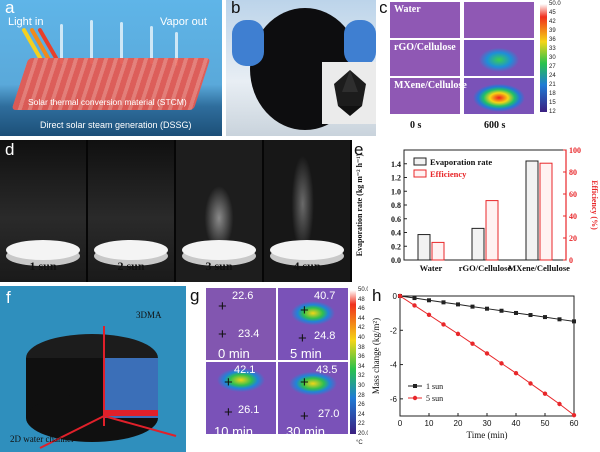 Image resolution: width=600 pixels, height=452 pixels. What do you see at coordinates (306, 431) in the screenshot?
I see `time-30min: 30 min` at bounding box center [306, 431].